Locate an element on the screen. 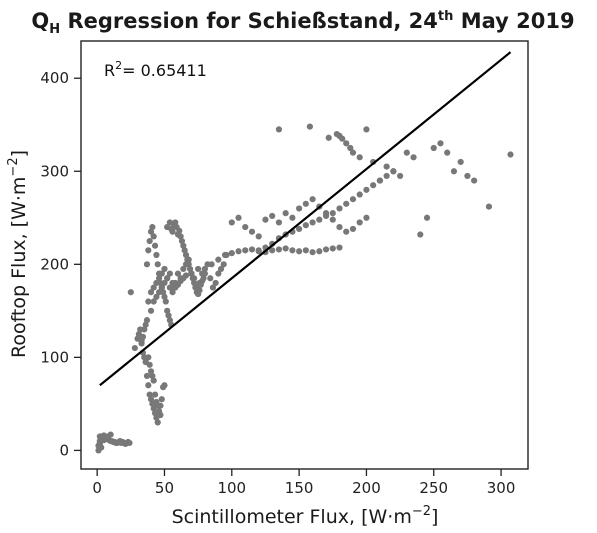  y-tick-label: 0 is located at coordinates (64, 450).